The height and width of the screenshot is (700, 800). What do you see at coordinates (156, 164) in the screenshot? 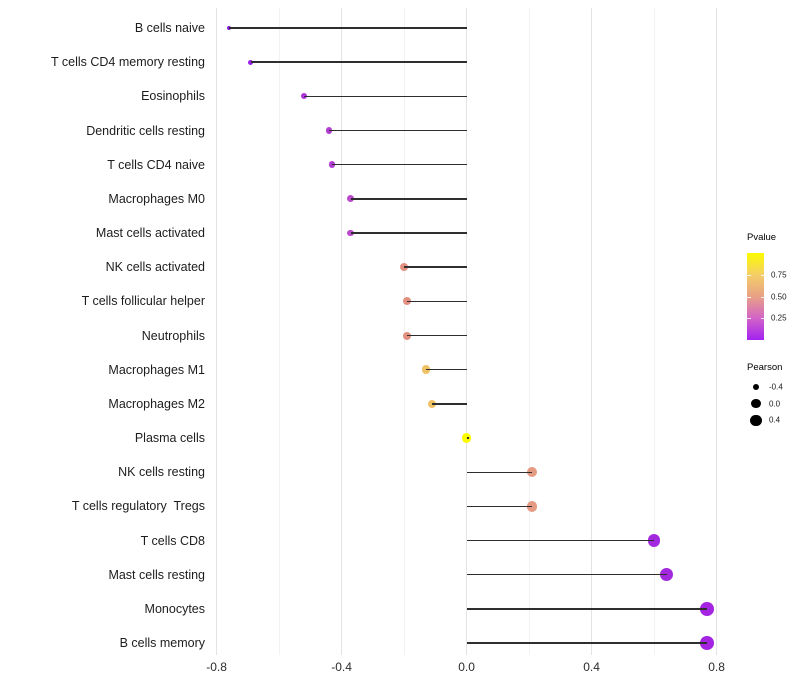
I see `category-label: T cells CD4 naive` at bounding box center [156, 164].